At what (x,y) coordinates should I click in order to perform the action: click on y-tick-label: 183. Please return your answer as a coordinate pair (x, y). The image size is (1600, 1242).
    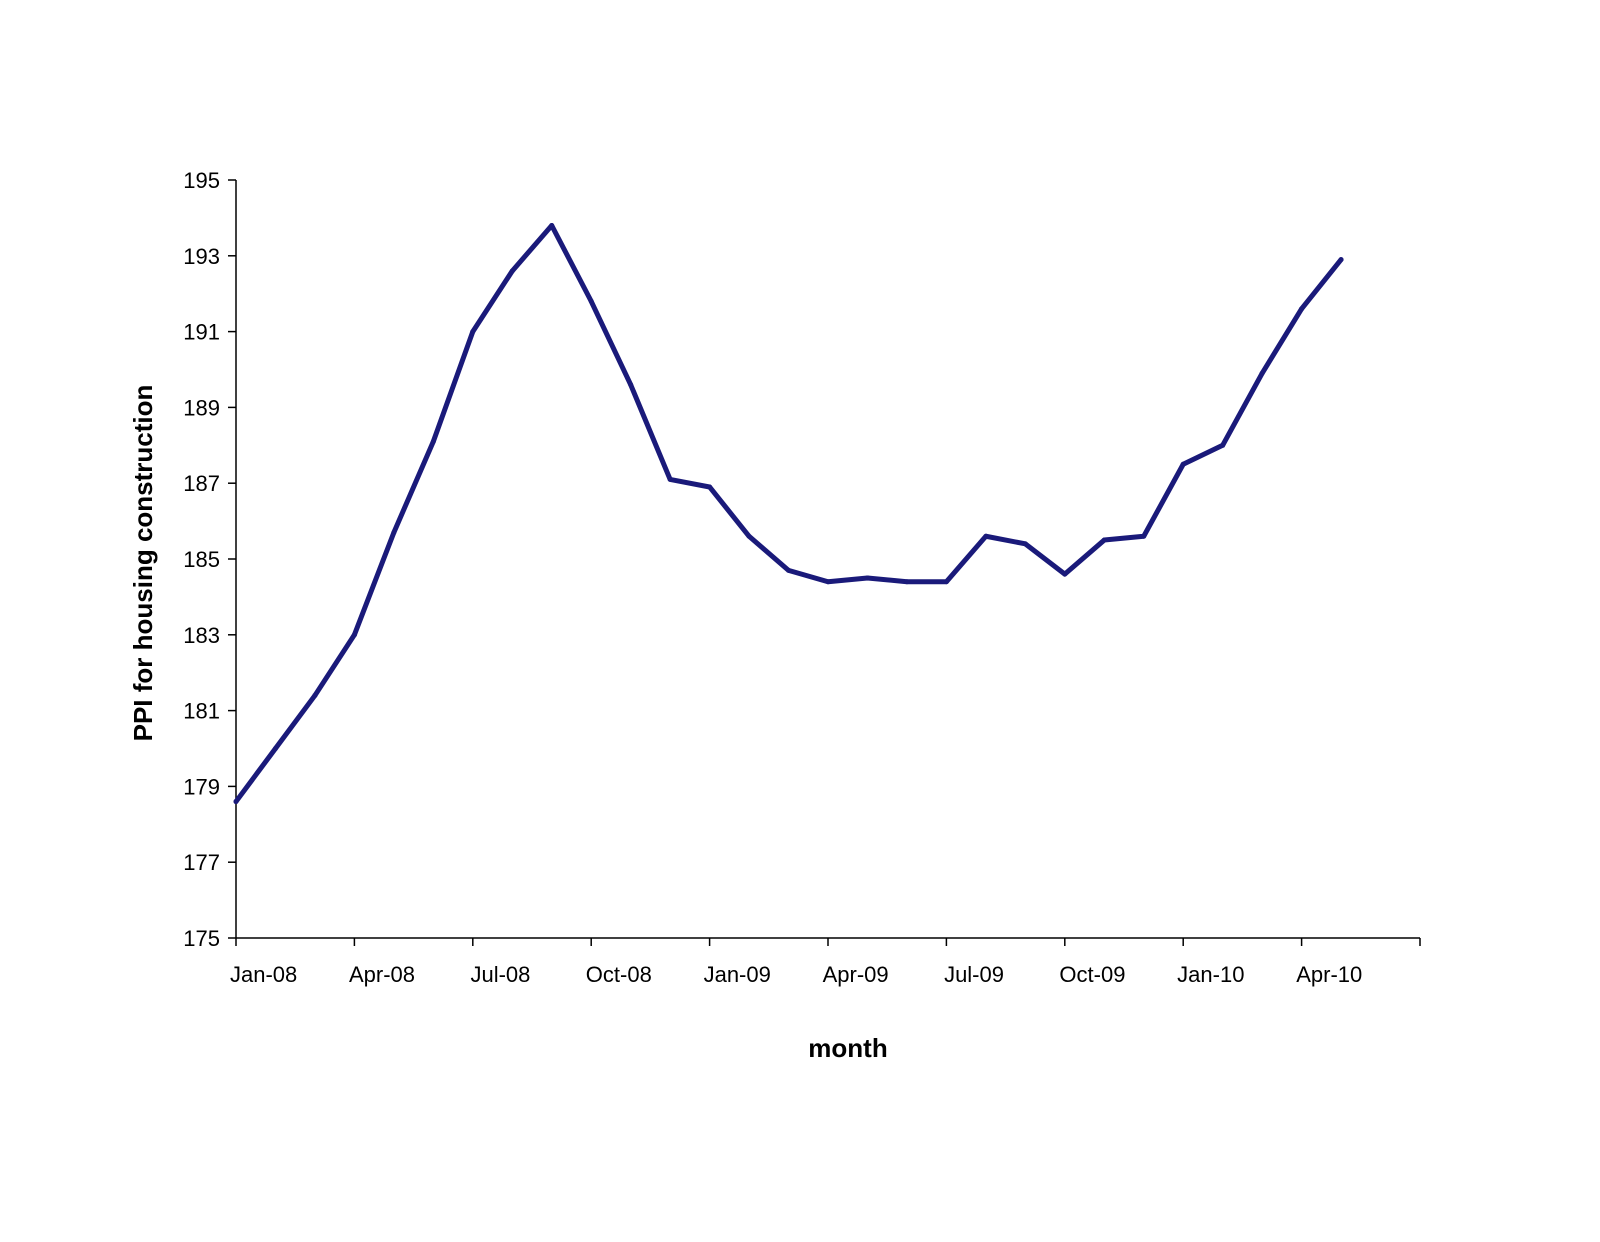
    Looking at the image, I should click on (201, 635).